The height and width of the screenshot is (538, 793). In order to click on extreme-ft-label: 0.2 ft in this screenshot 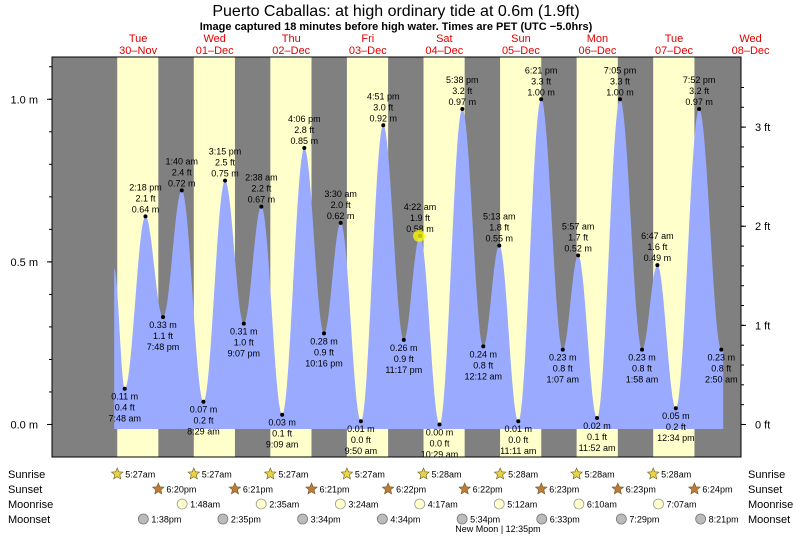, I will do `click(203, 421)`.